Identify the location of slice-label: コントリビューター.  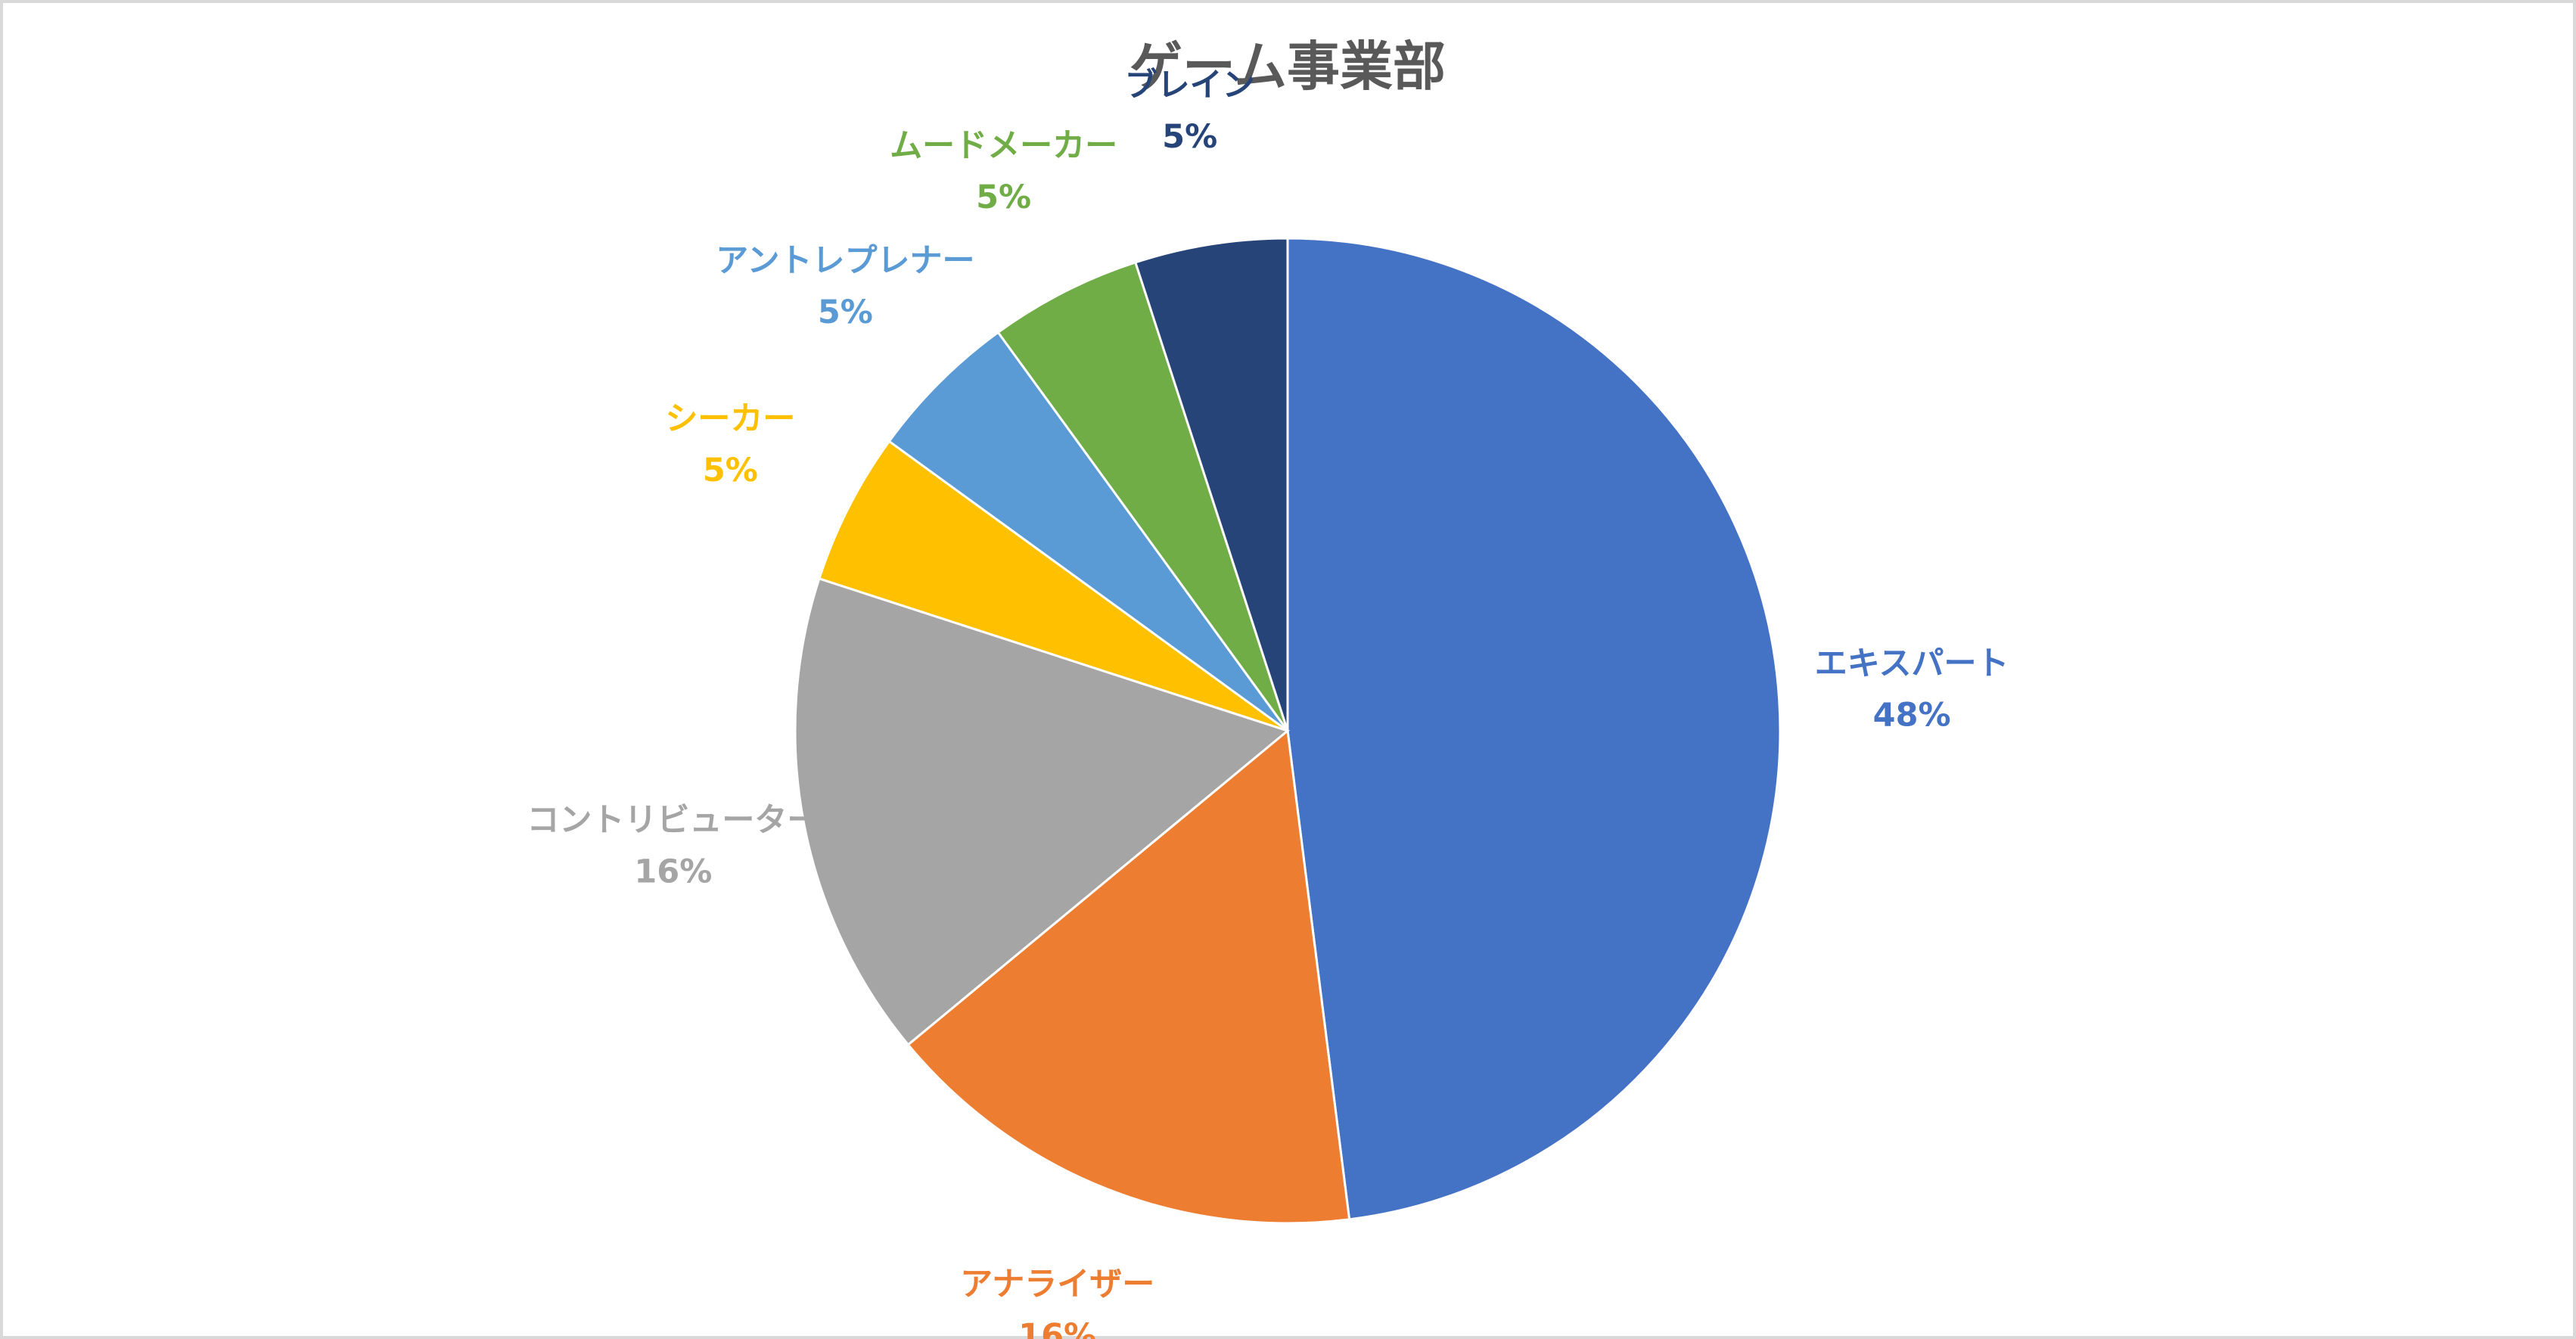
(673, 820).